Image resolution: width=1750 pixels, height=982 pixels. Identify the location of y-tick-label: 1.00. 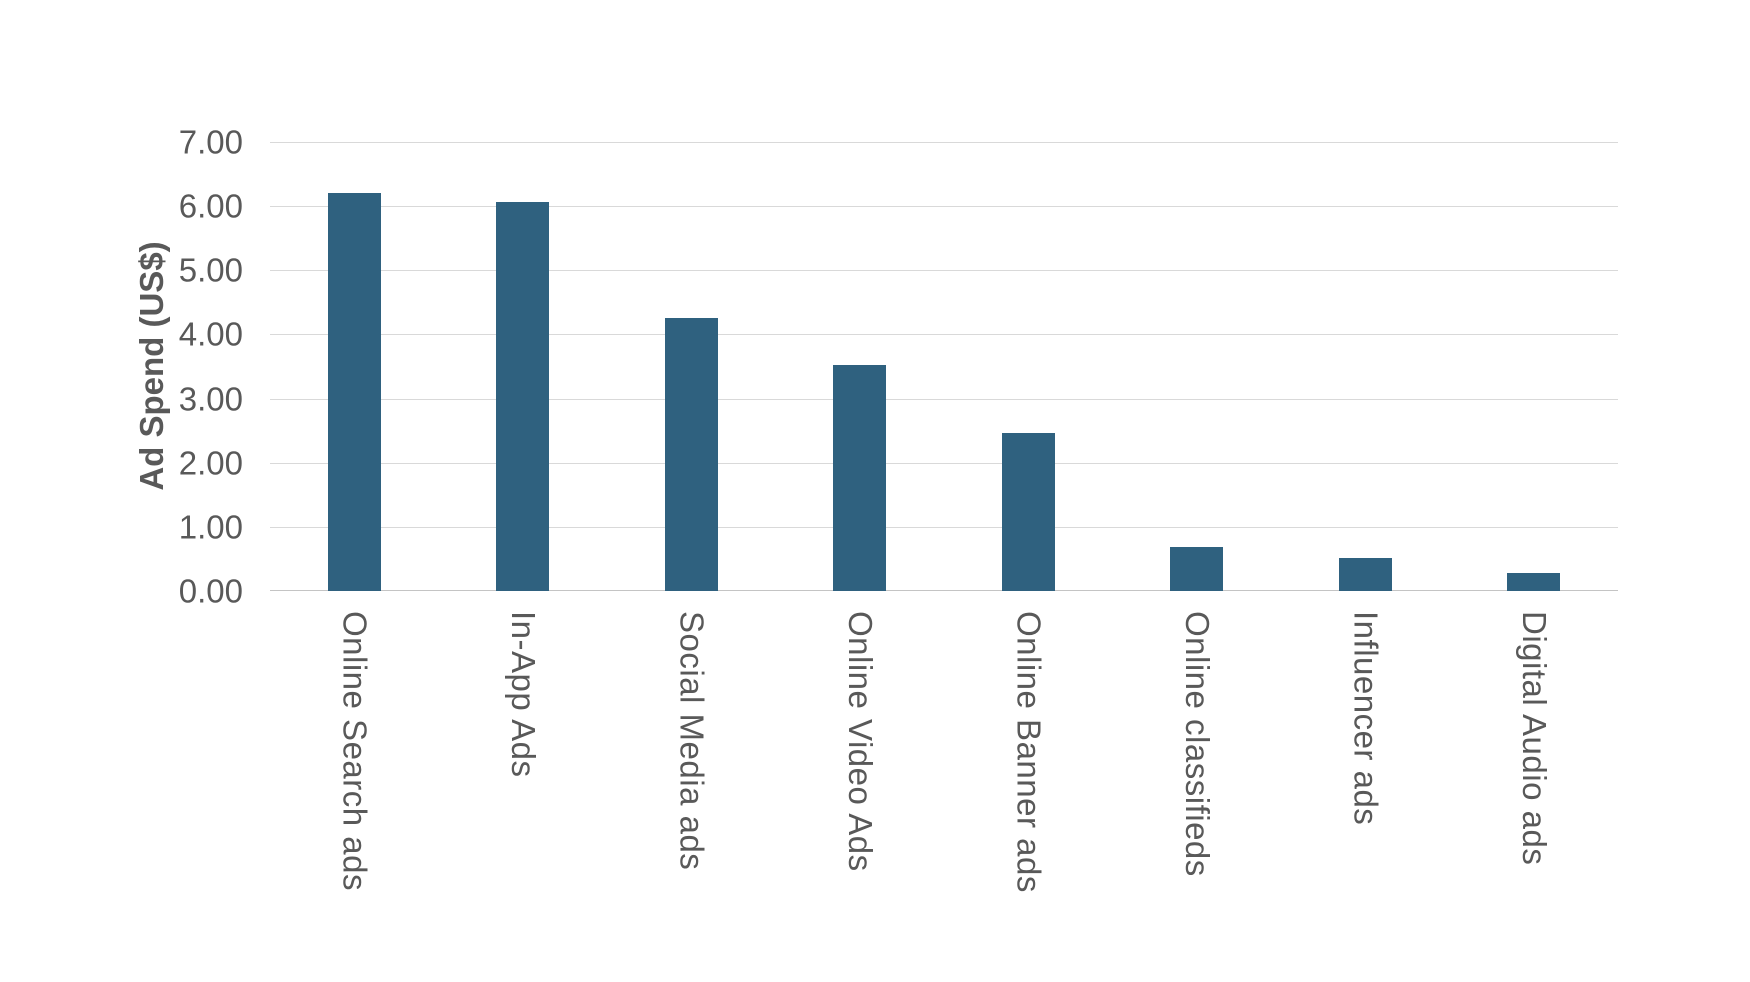
(210, 527).